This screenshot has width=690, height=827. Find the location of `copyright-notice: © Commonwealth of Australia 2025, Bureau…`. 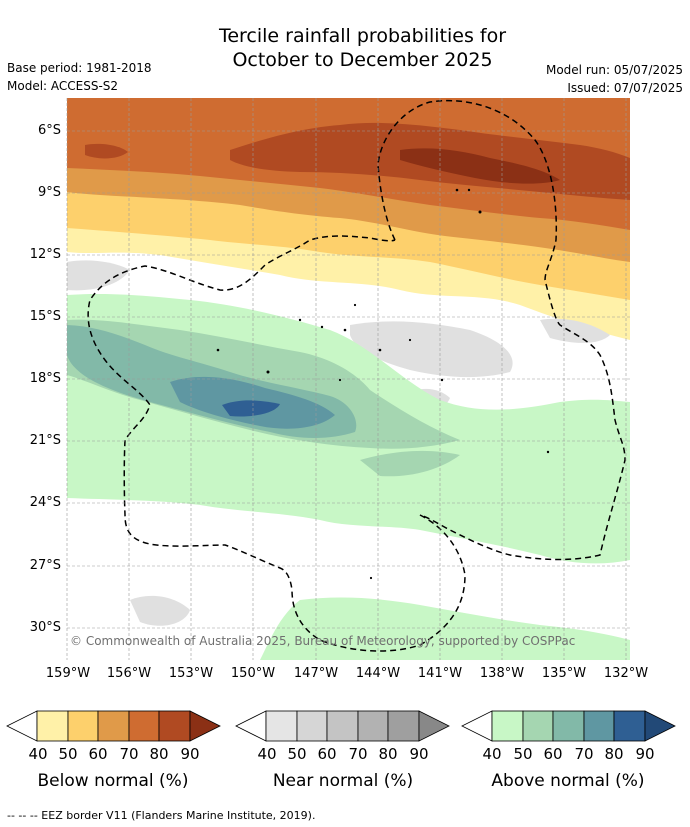

copyright-notice: © Commonwealth of Australia 2025, Bureau… is located at coordinates (323, 641).